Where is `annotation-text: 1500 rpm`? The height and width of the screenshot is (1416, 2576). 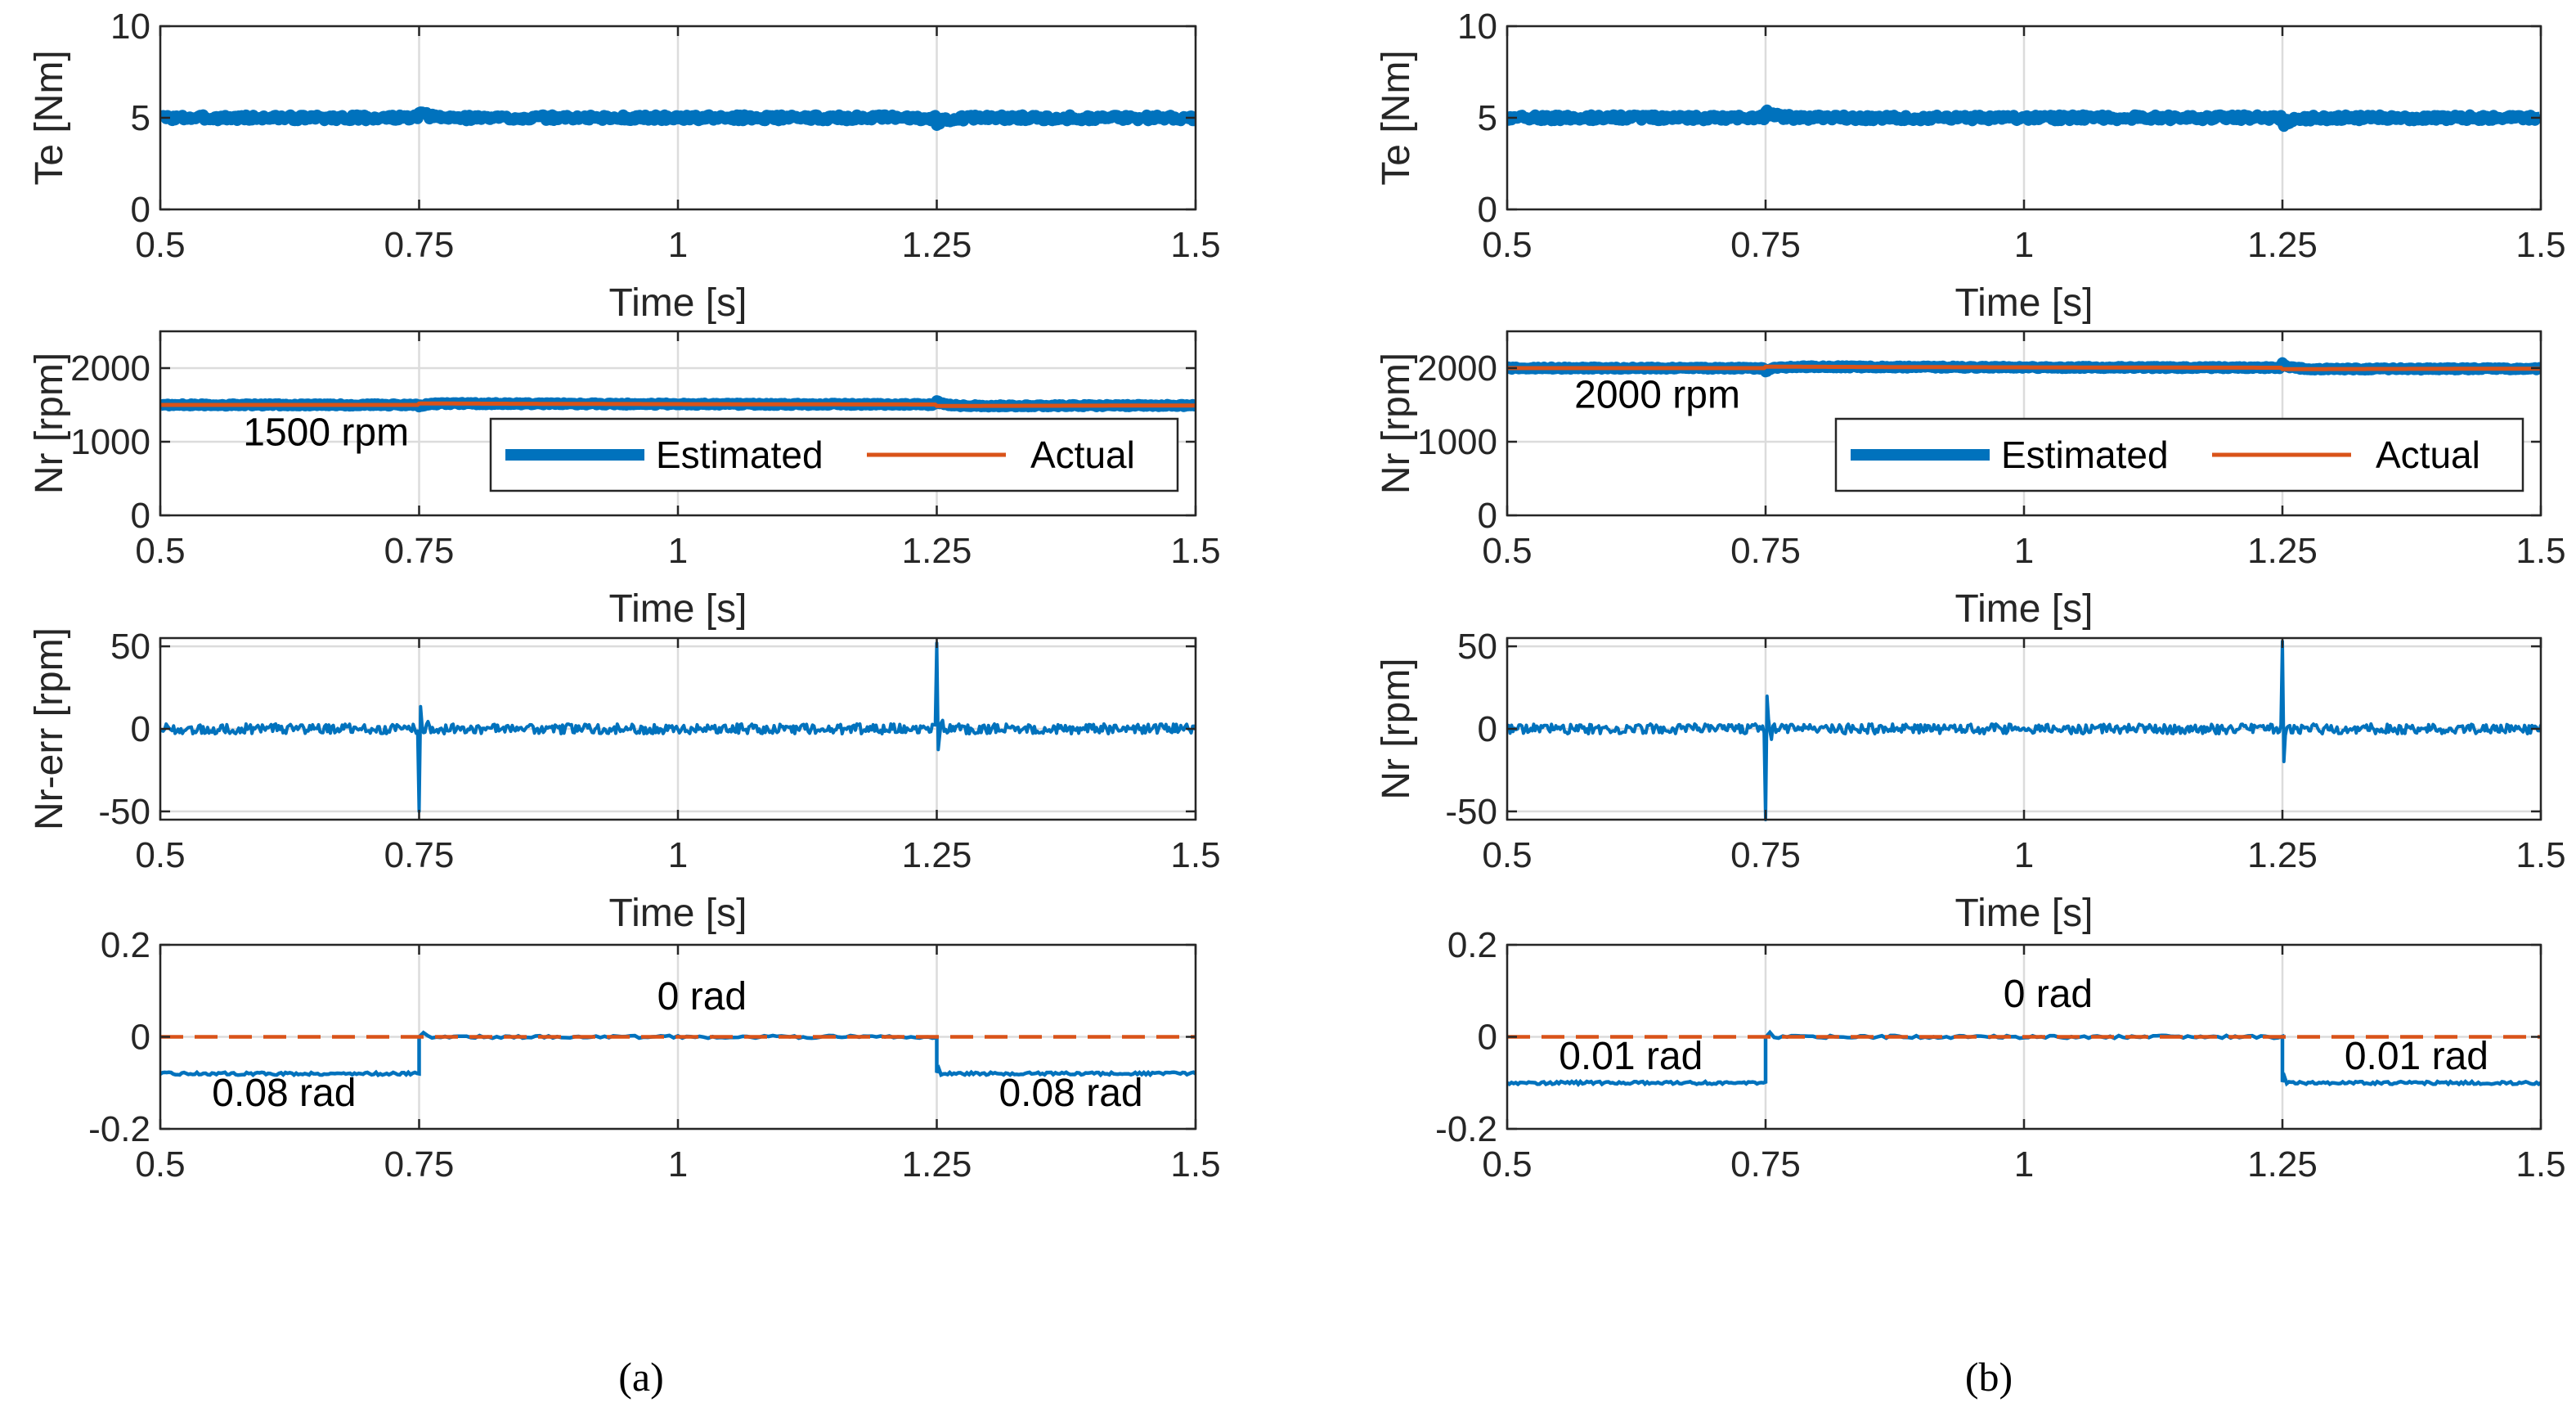
annotation-text: 1500 rpm is located at coordinates (326, 433).